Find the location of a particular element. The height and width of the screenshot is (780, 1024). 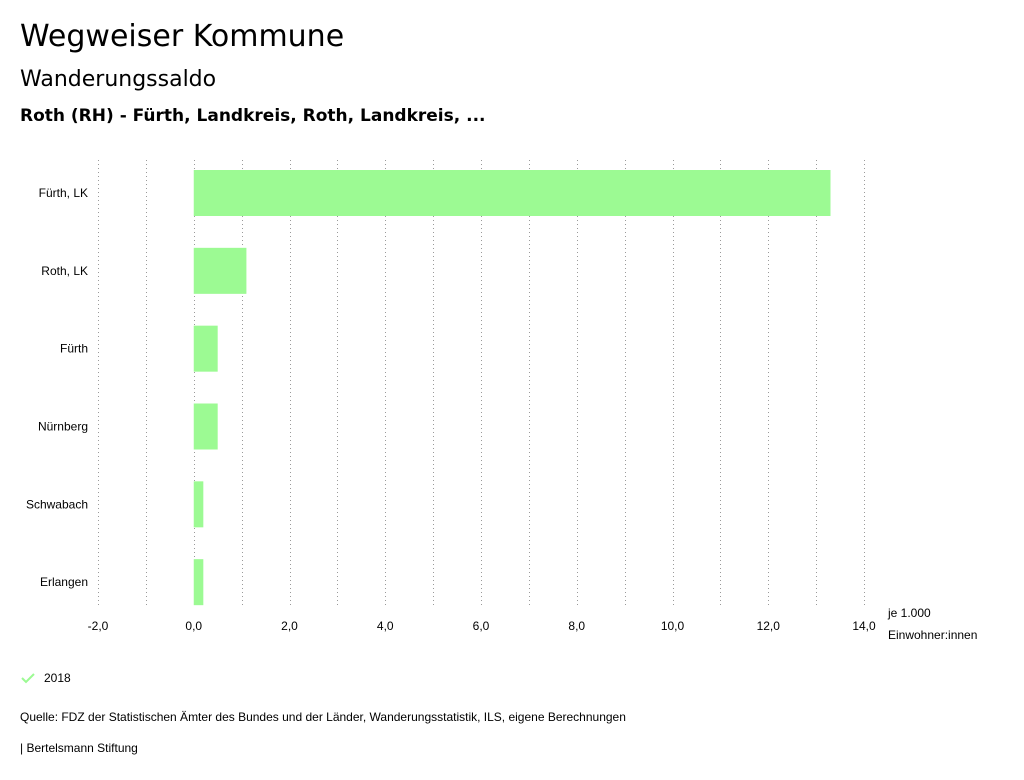

unit-label-line-2: Einwohner:innen is located at coordinates (932, 635).